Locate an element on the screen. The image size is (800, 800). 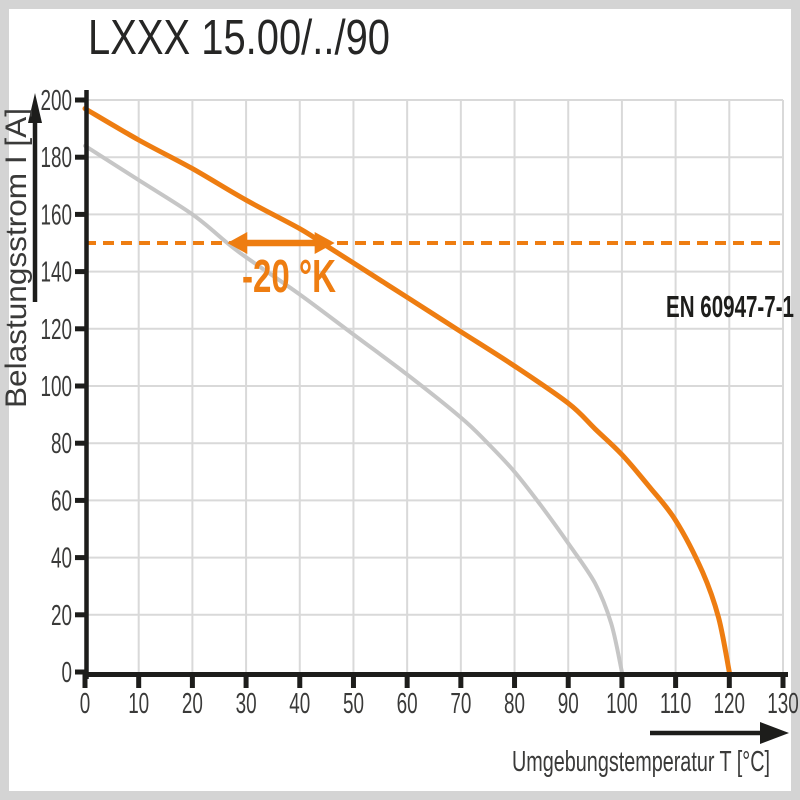
svg-text: 50 is located at coordinates (353, 704).